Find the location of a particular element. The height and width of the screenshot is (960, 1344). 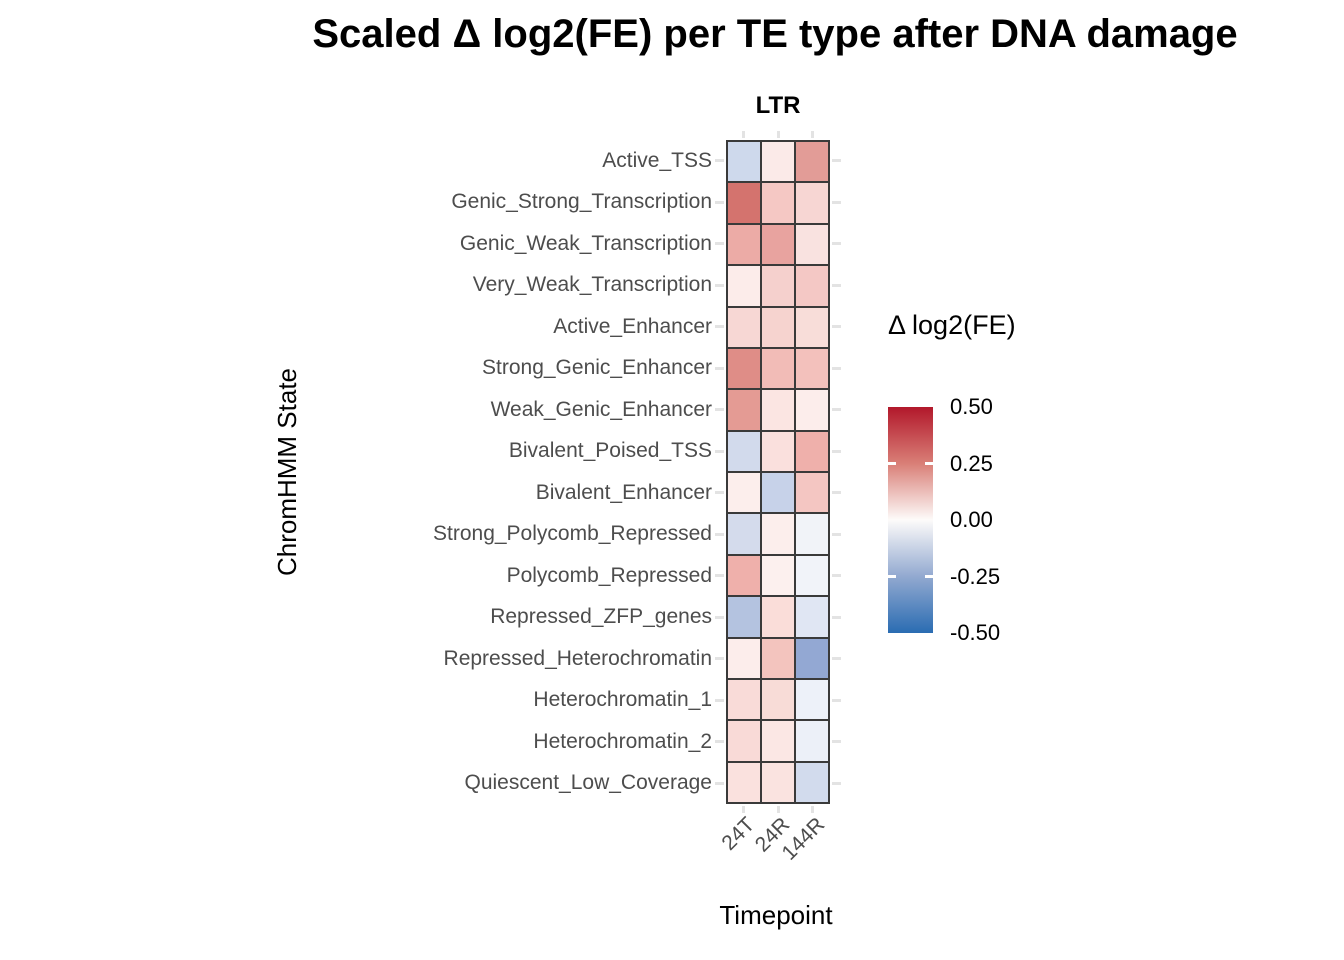

y-tick-label: Bivalent_Poised_TSS is located at coordinates (610, 451).